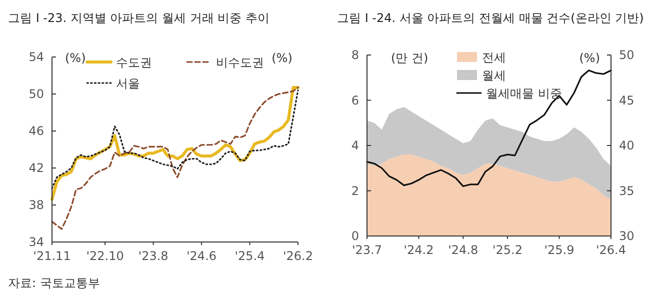 The height and width of the screenshot is (299, 658). What do you see at coordinates (589, 58) in the screenshot?
I see `y2-axis-title: (%)` at bounding box center [589, 58].